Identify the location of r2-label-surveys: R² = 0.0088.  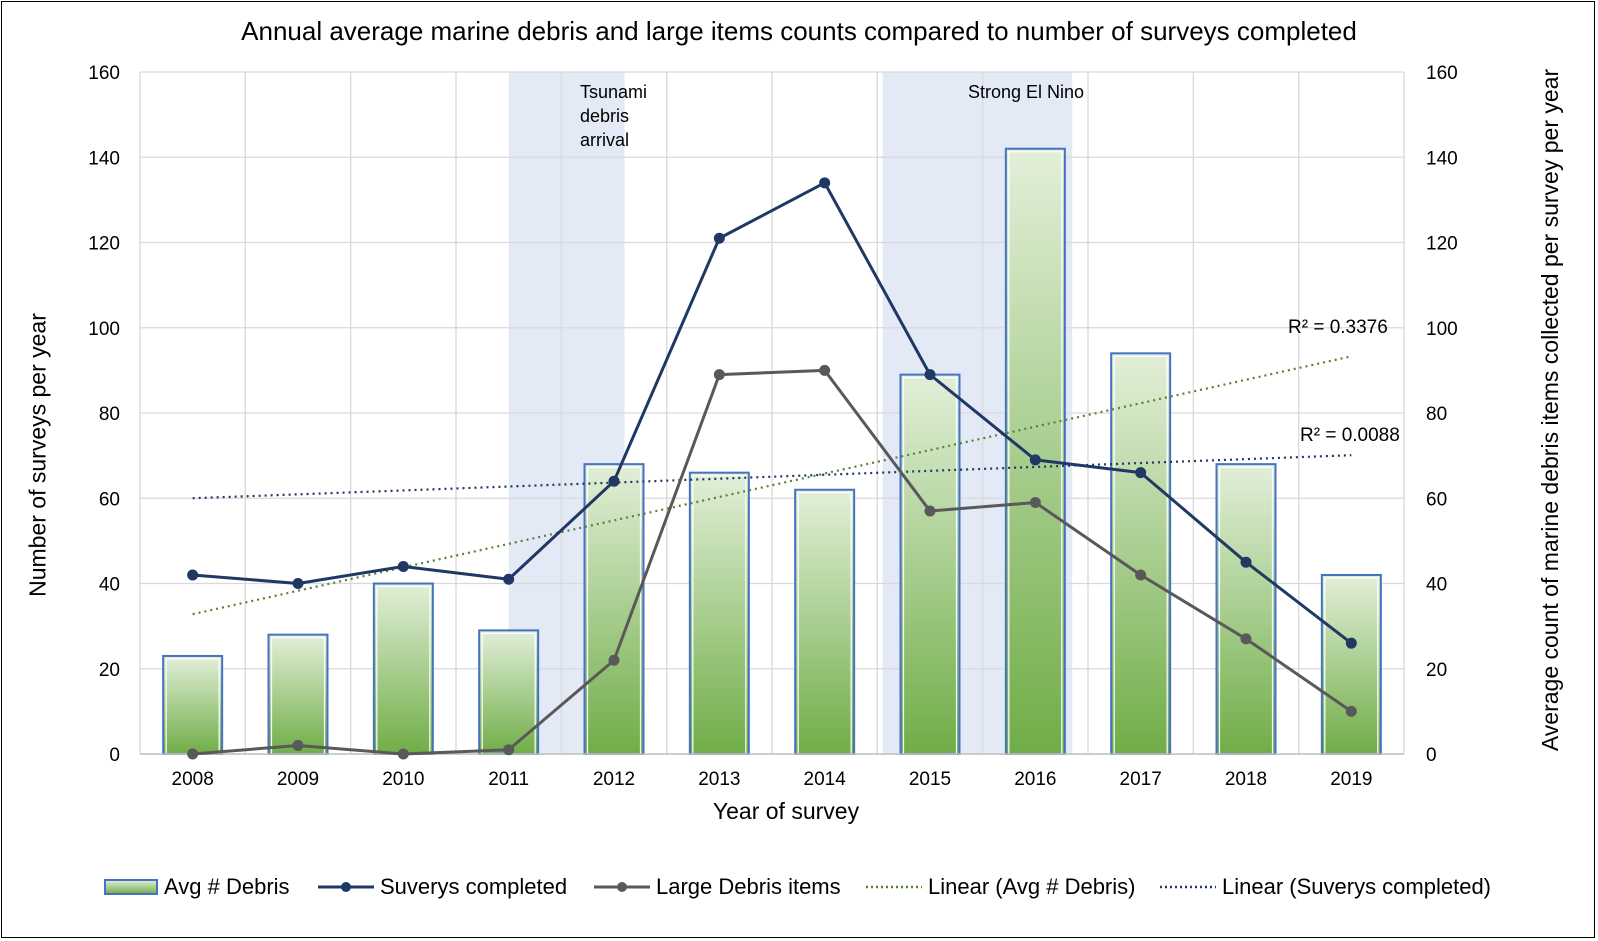
(1350, 435).